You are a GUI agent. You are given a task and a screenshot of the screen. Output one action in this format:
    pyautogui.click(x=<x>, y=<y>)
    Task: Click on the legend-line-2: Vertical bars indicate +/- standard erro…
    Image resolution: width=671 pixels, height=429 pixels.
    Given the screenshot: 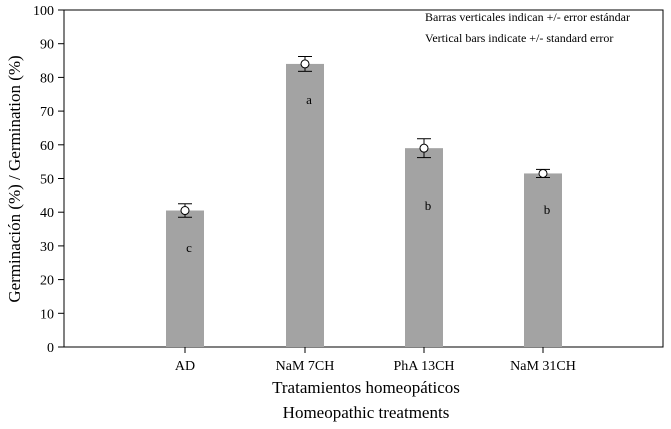 What is the action you would take?
    pyautogui.click(x=519, y=38)
    